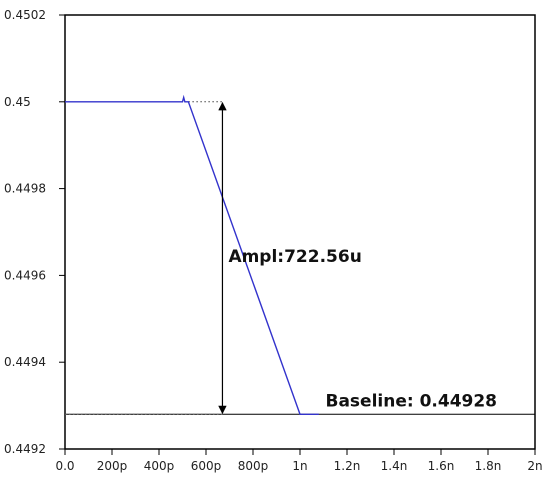 The height and width of the screenshot is (490, 550). I want to click on y-tick-label: 0.4498, so click(25, 189).